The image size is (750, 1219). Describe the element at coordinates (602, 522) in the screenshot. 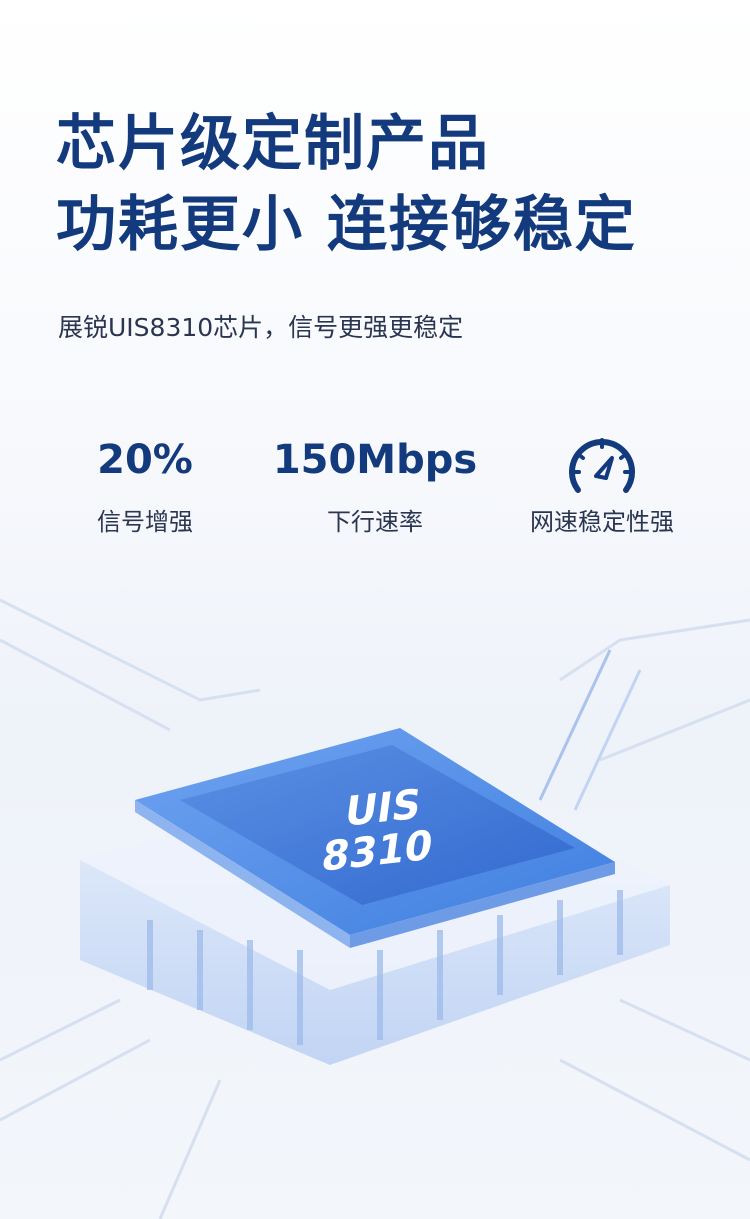

I see `stat-label: 网速稳定性强` at that location.